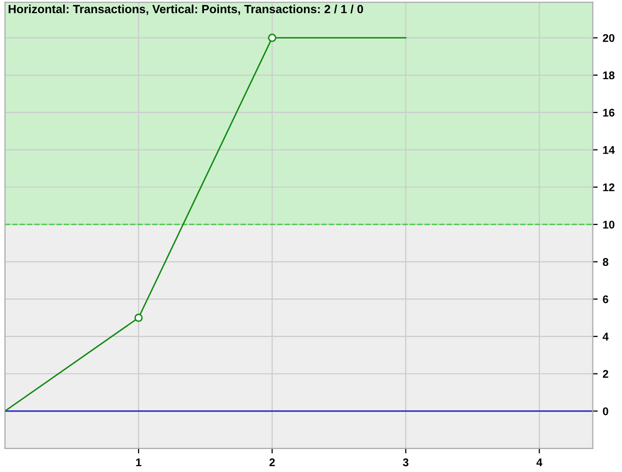 This screenshot has height=472, width=622. Describe the element at coordinates (272, 462) in the screenshot. I see `x-tick-label: 2` at that location.